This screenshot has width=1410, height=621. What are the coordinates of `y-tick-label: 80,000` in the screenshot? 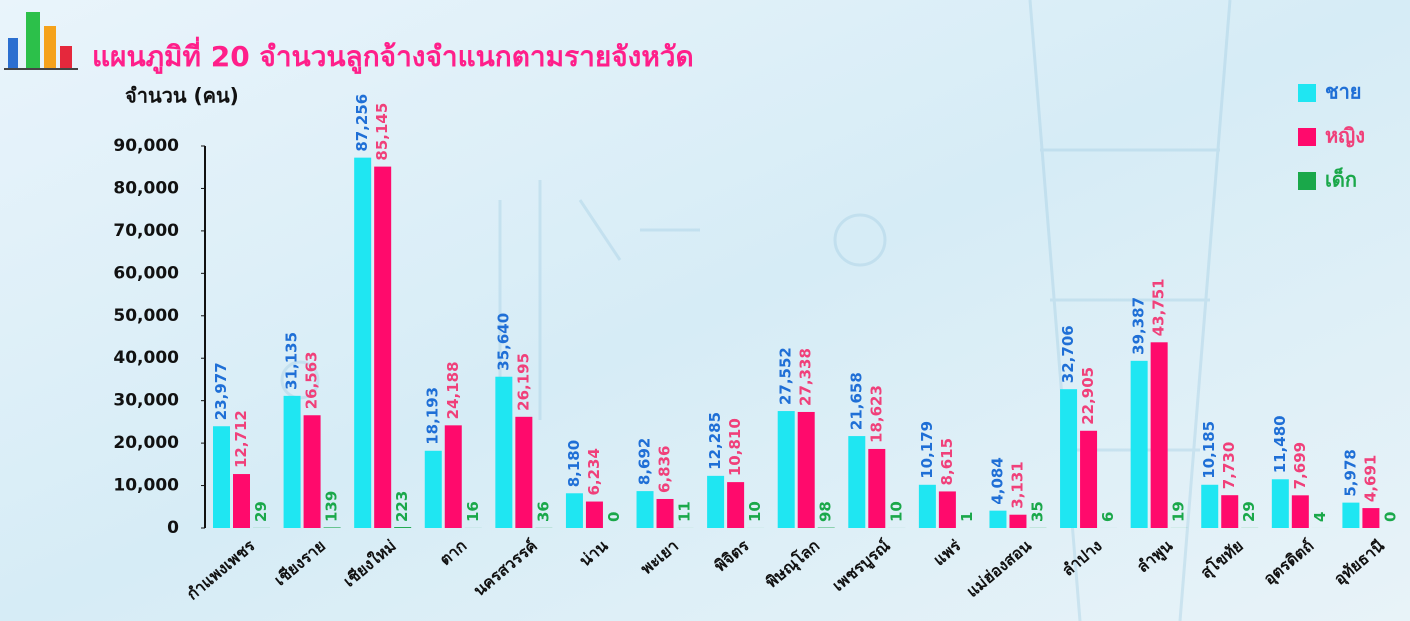 It's located at (146, 188).